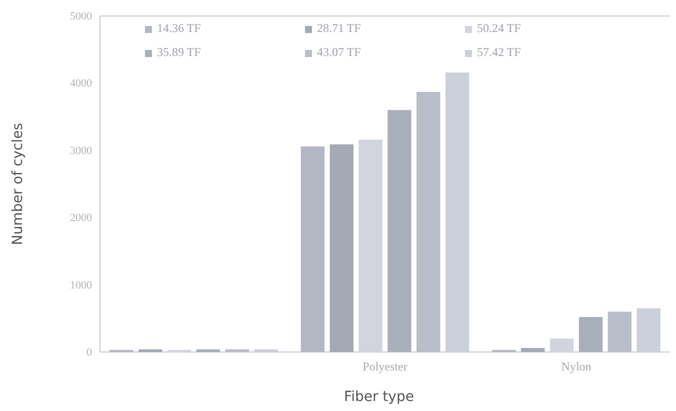  I want to click on y-tick-label: 3000, so click(81, 150).